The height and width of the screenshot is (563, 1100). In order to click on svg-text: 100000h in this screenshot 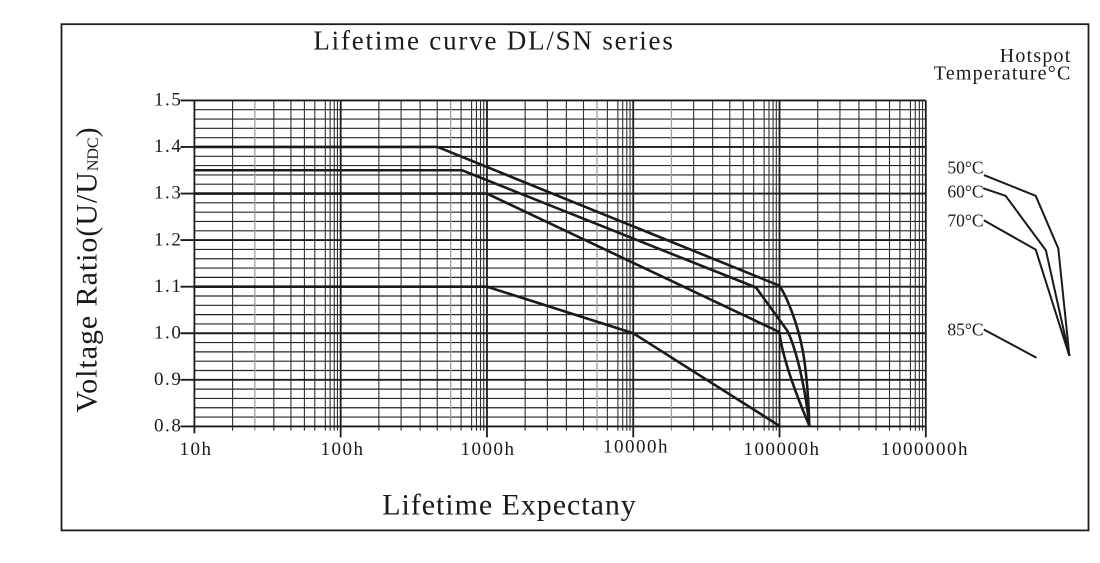, I will do `click(782, 449)`.